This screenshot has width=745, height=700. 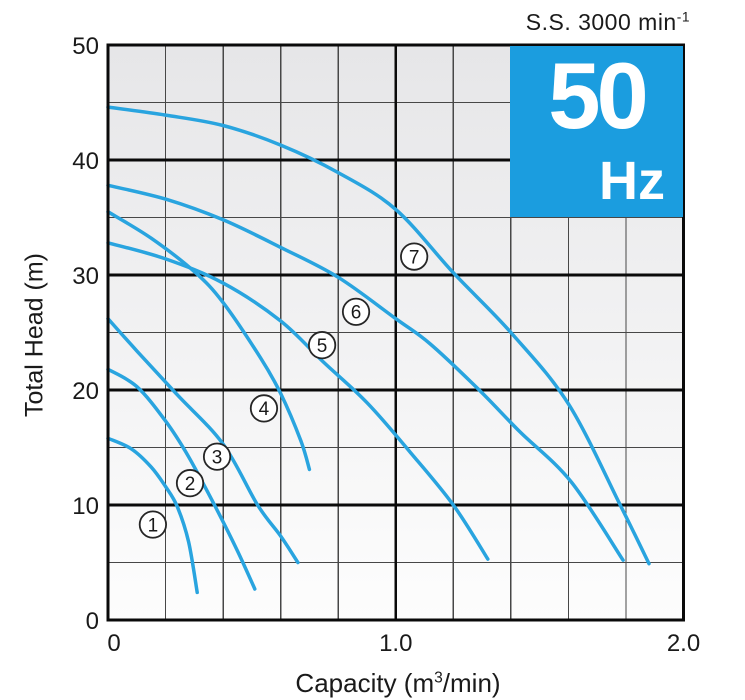 What do you see at coordinates (85, 391) in the screenshot?
I see `y-tick-label: 20` at bounding box center [85, 391].